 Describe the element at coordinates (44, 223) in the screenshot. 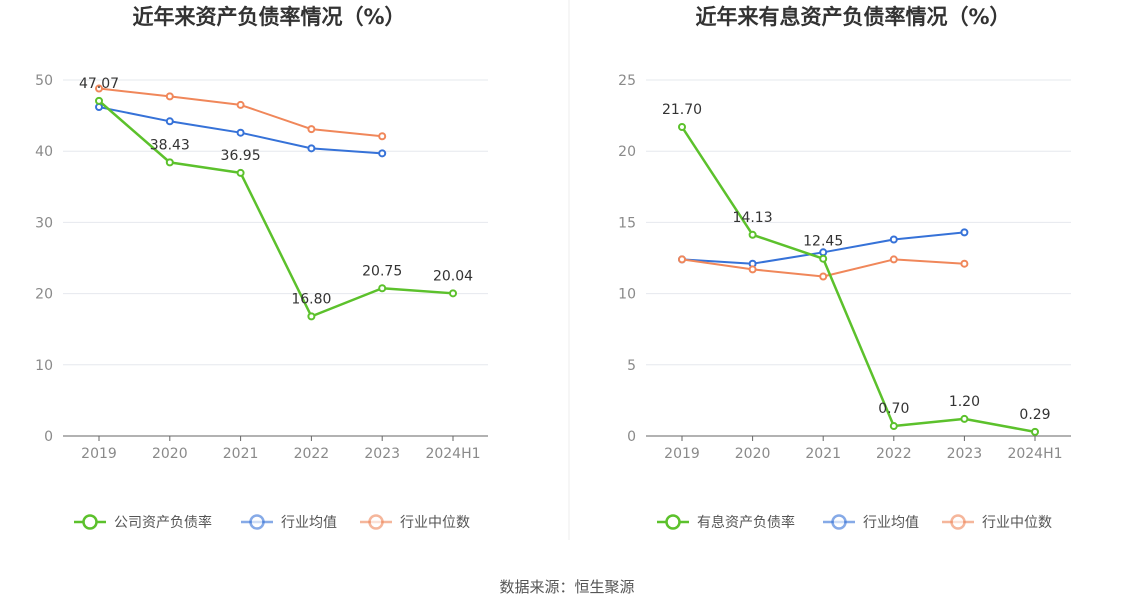

I see `y-tick-label: 30` at that location.